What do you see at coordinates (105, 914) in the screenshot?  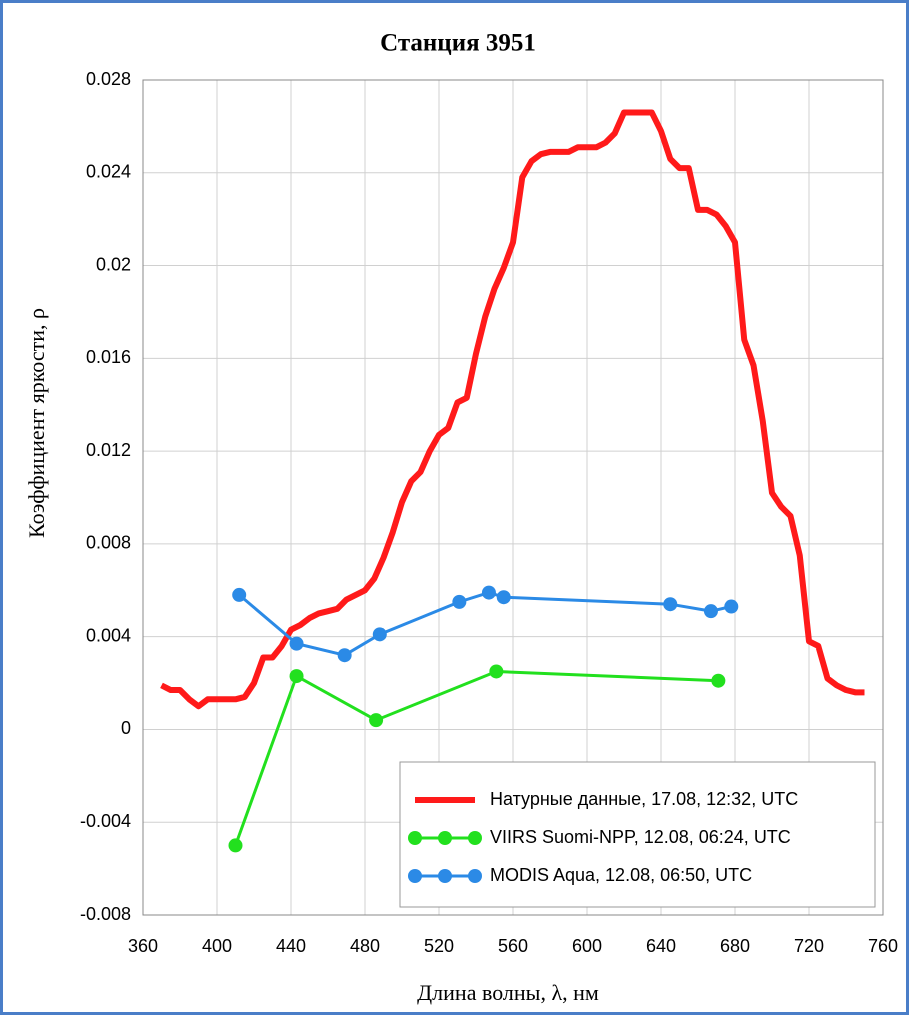 I see `y-tick-label: -0.008` at bounding box center [105, 914].